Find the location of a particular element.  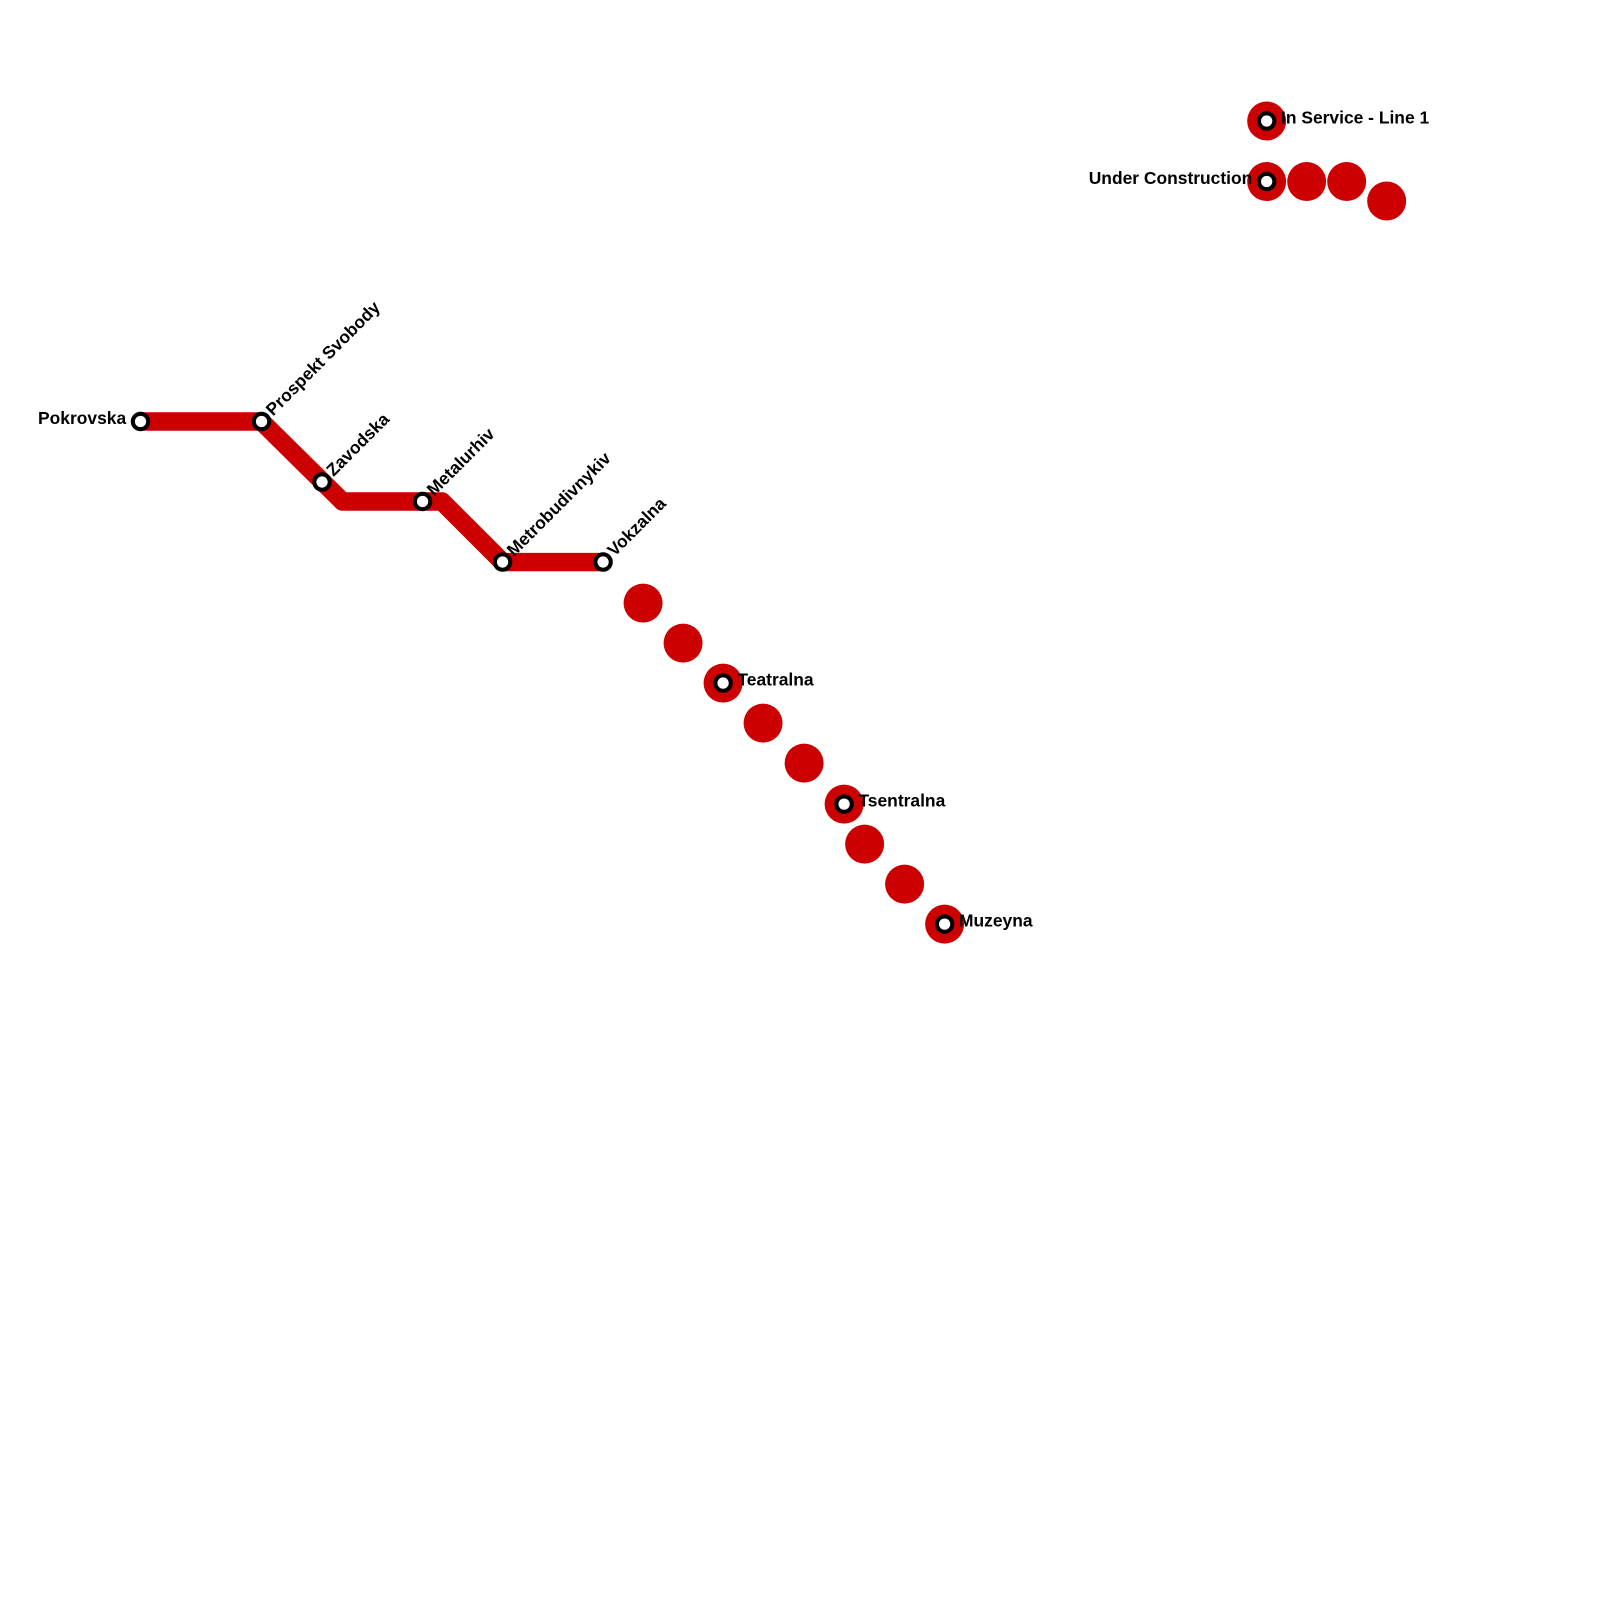

station-label: Muzeyna is located at coordinates (996, 921).